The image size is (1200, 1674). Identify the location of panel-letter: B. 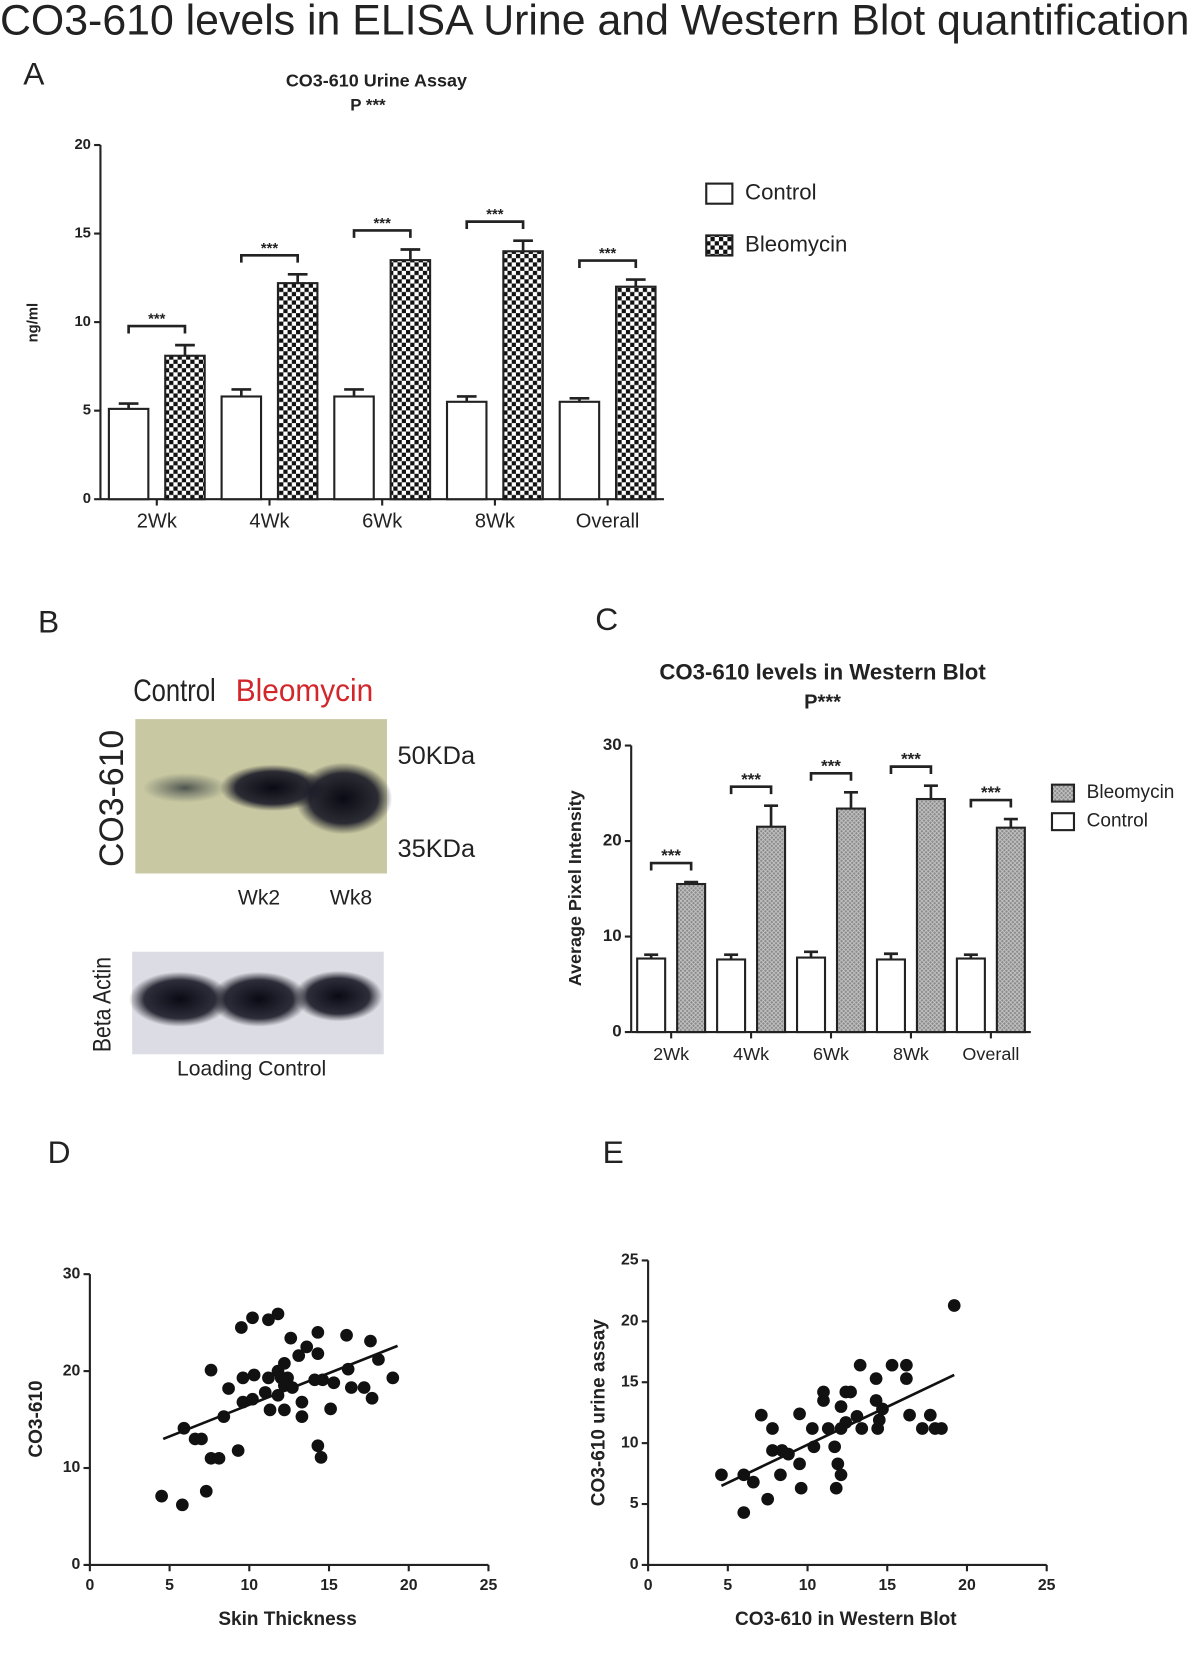
(48, 621).